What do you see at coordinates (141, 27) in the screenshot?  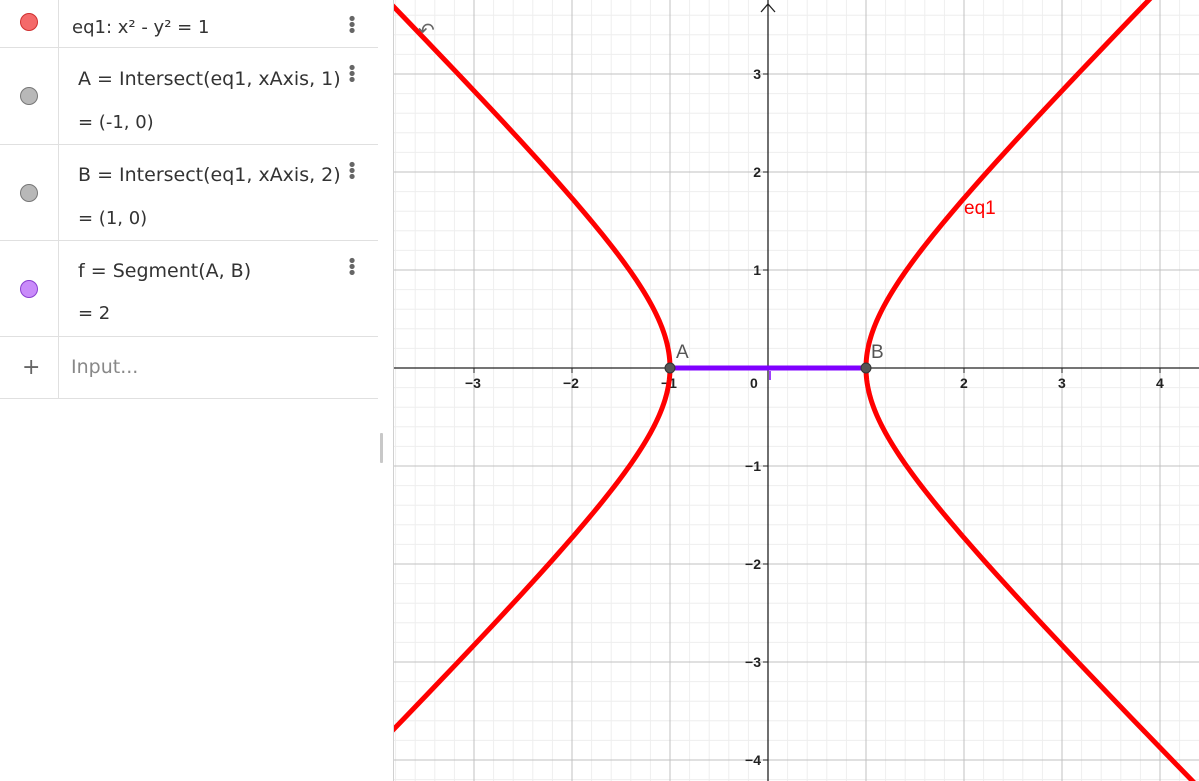 I see `eq1-definition: eq1: x² - y² = 1` at bounding box center [141, 27].